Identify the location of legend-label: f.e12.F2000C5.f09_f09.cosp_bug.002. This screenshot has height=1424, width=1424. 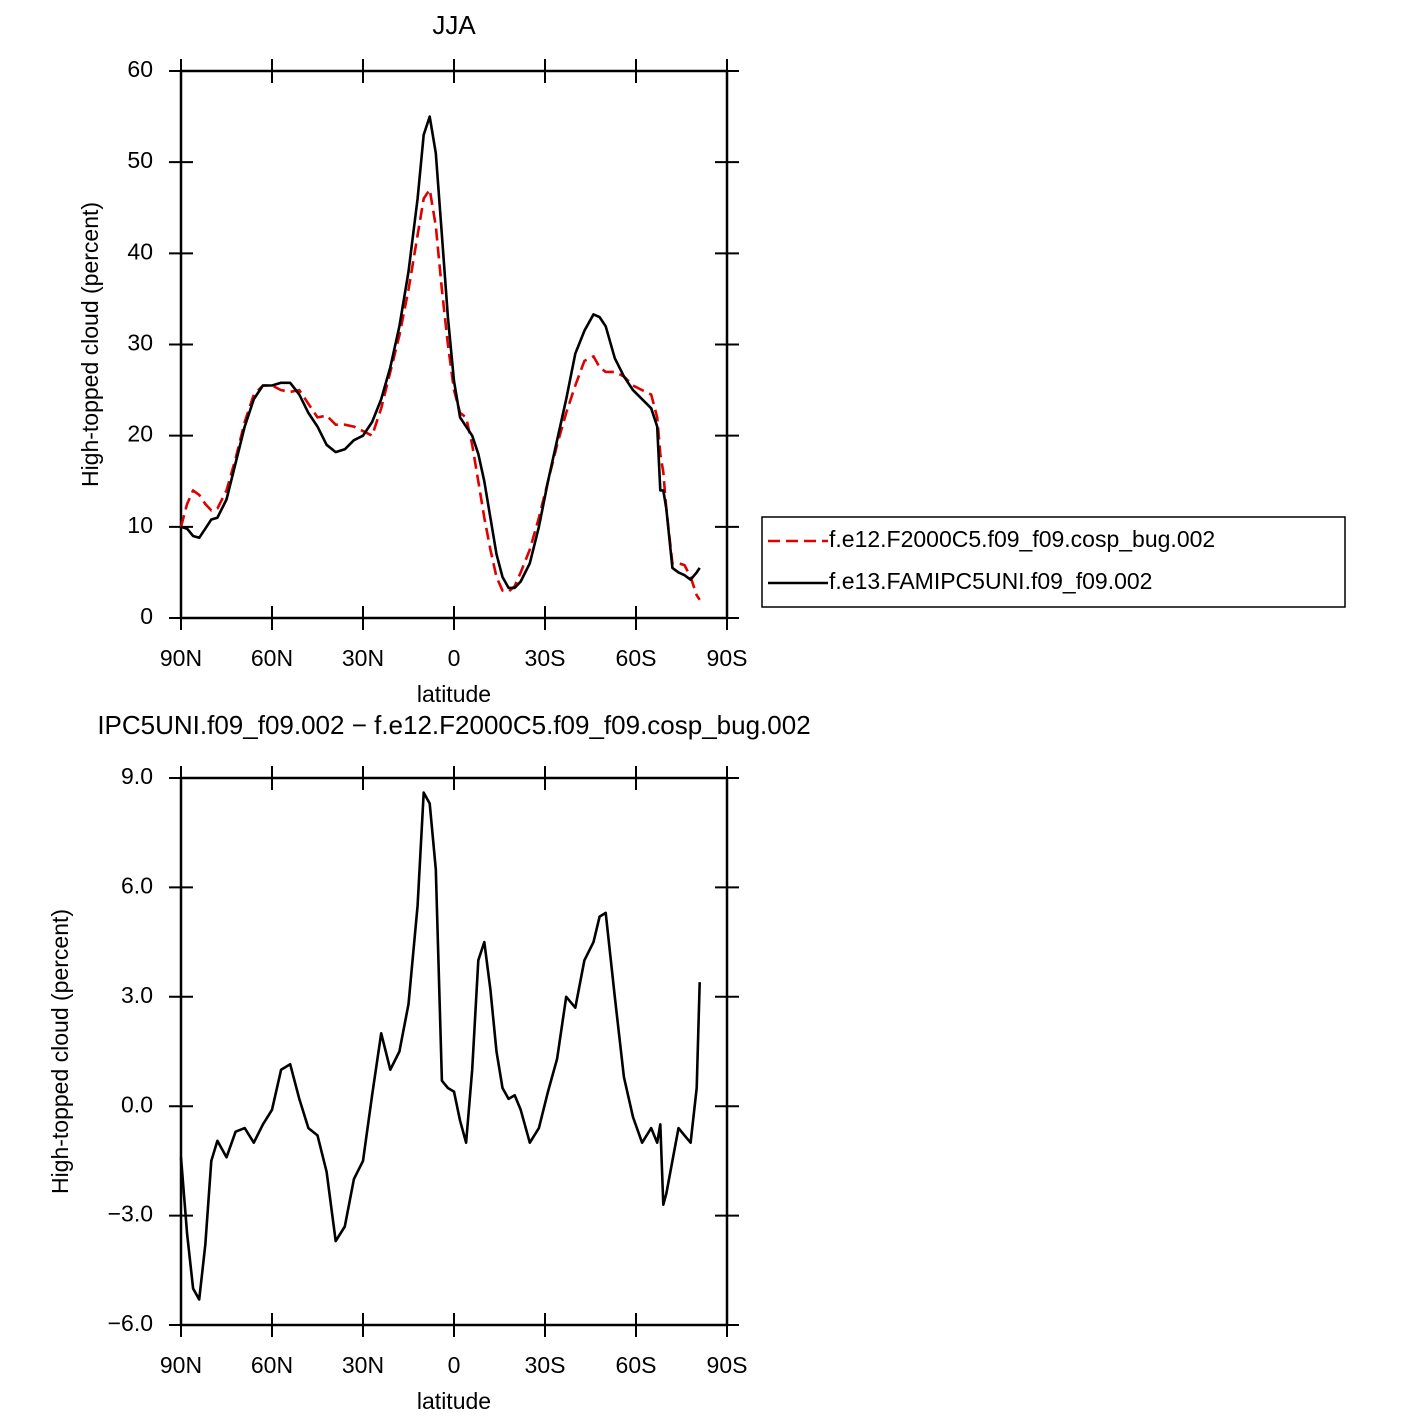
(1022, 539).